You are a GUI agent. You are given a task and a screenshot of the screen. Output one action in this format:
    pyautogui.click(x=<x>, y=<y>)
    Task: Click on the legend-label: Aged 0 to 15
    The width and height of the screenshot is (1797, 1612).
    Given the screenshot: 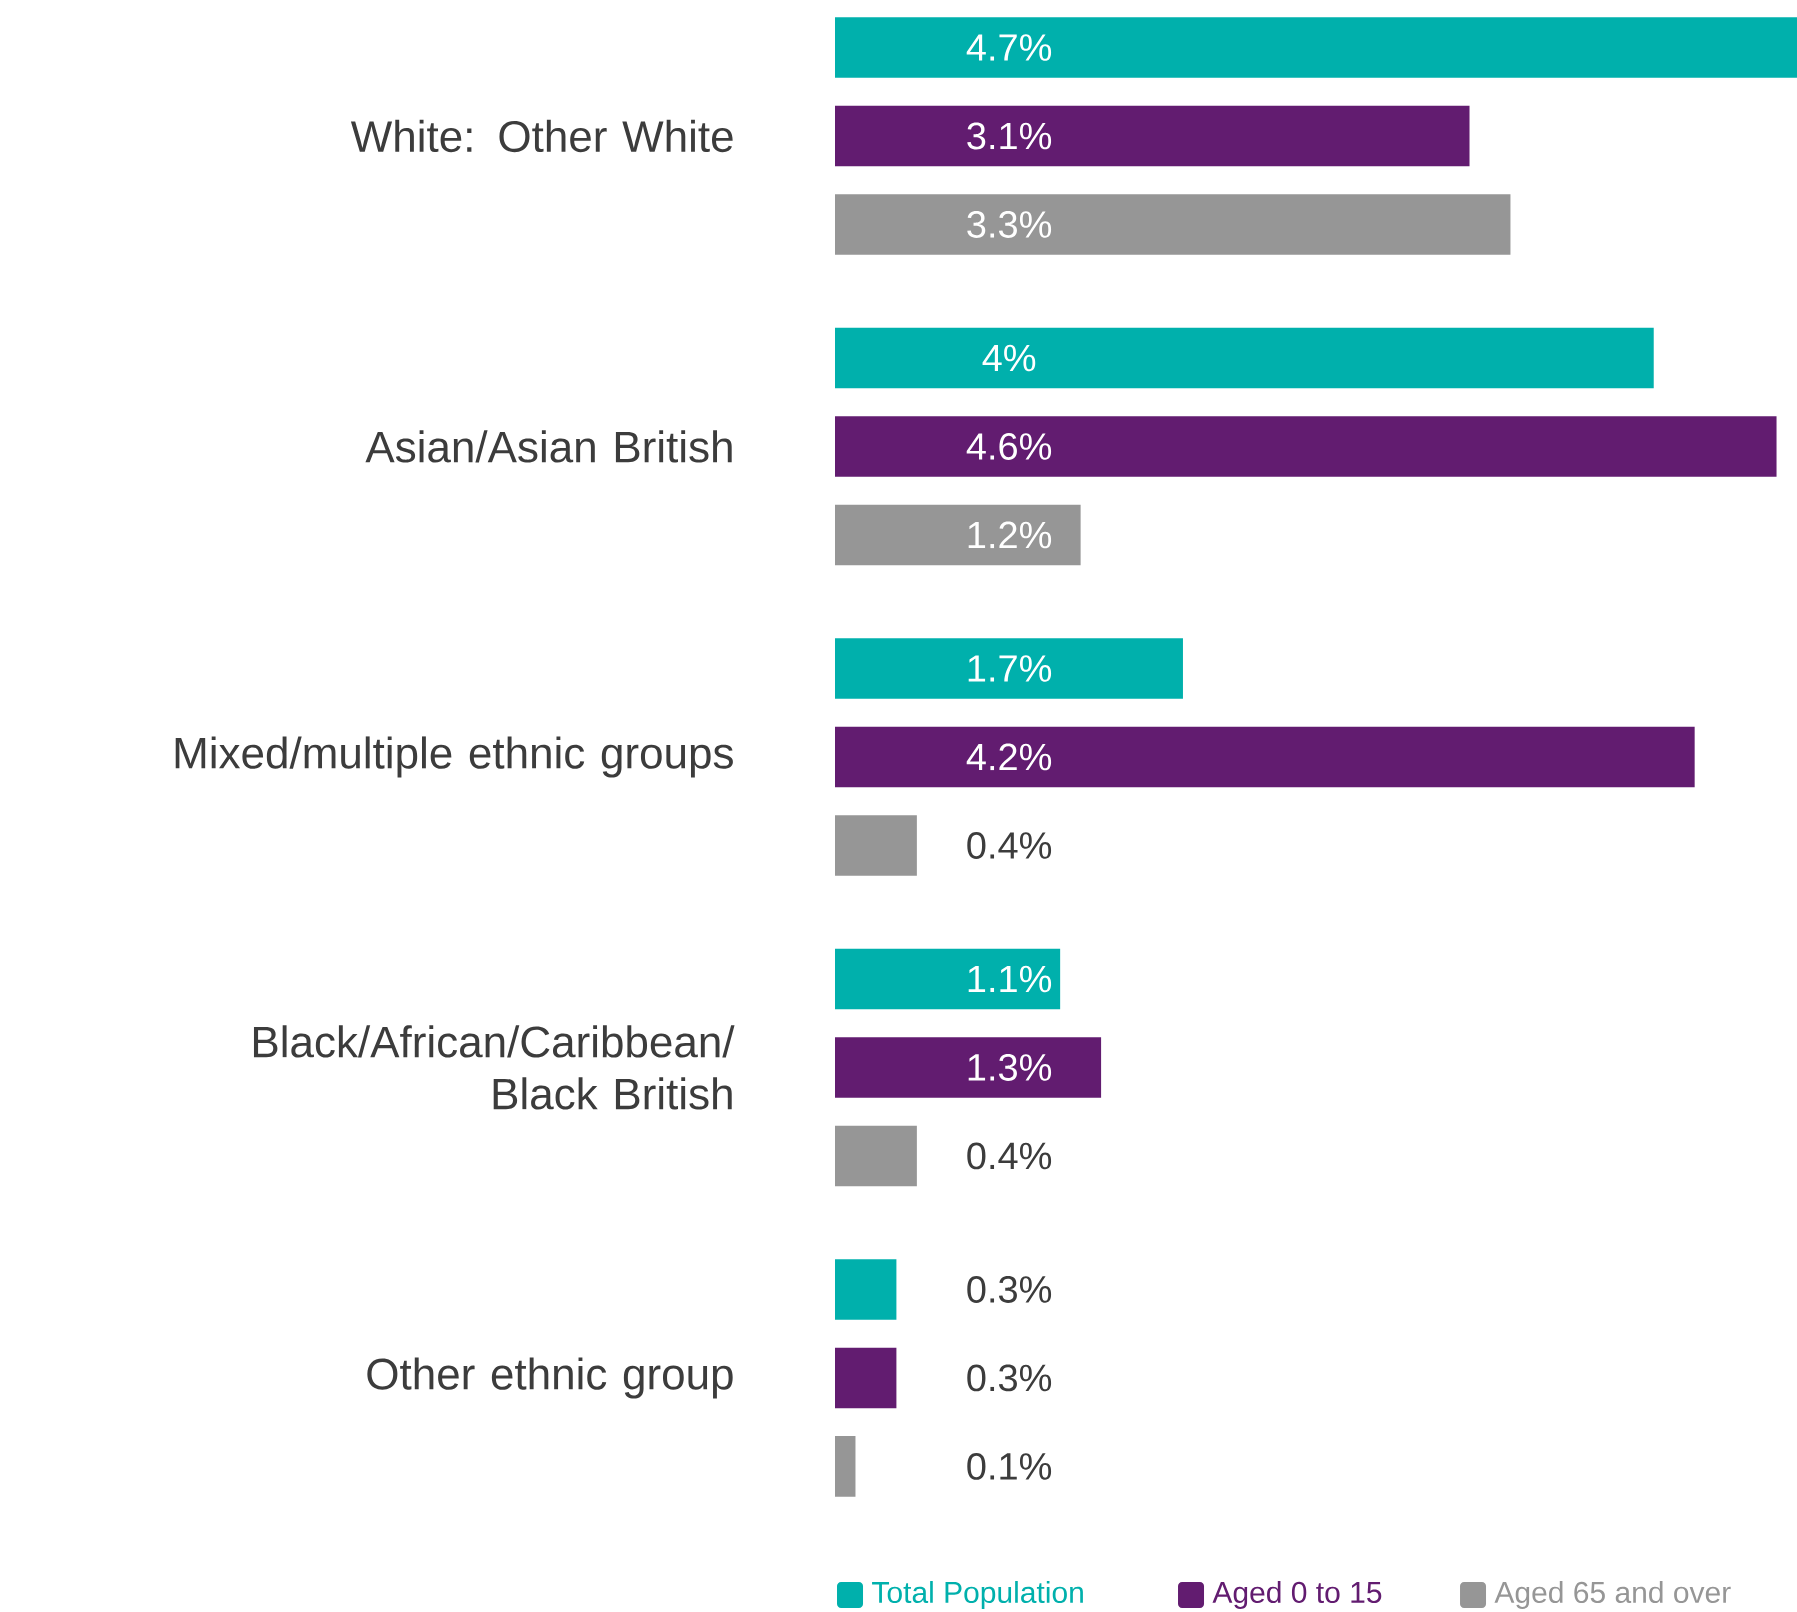 What is the action you would take?
    pyautogui.click(x=1297, y=1595)
    